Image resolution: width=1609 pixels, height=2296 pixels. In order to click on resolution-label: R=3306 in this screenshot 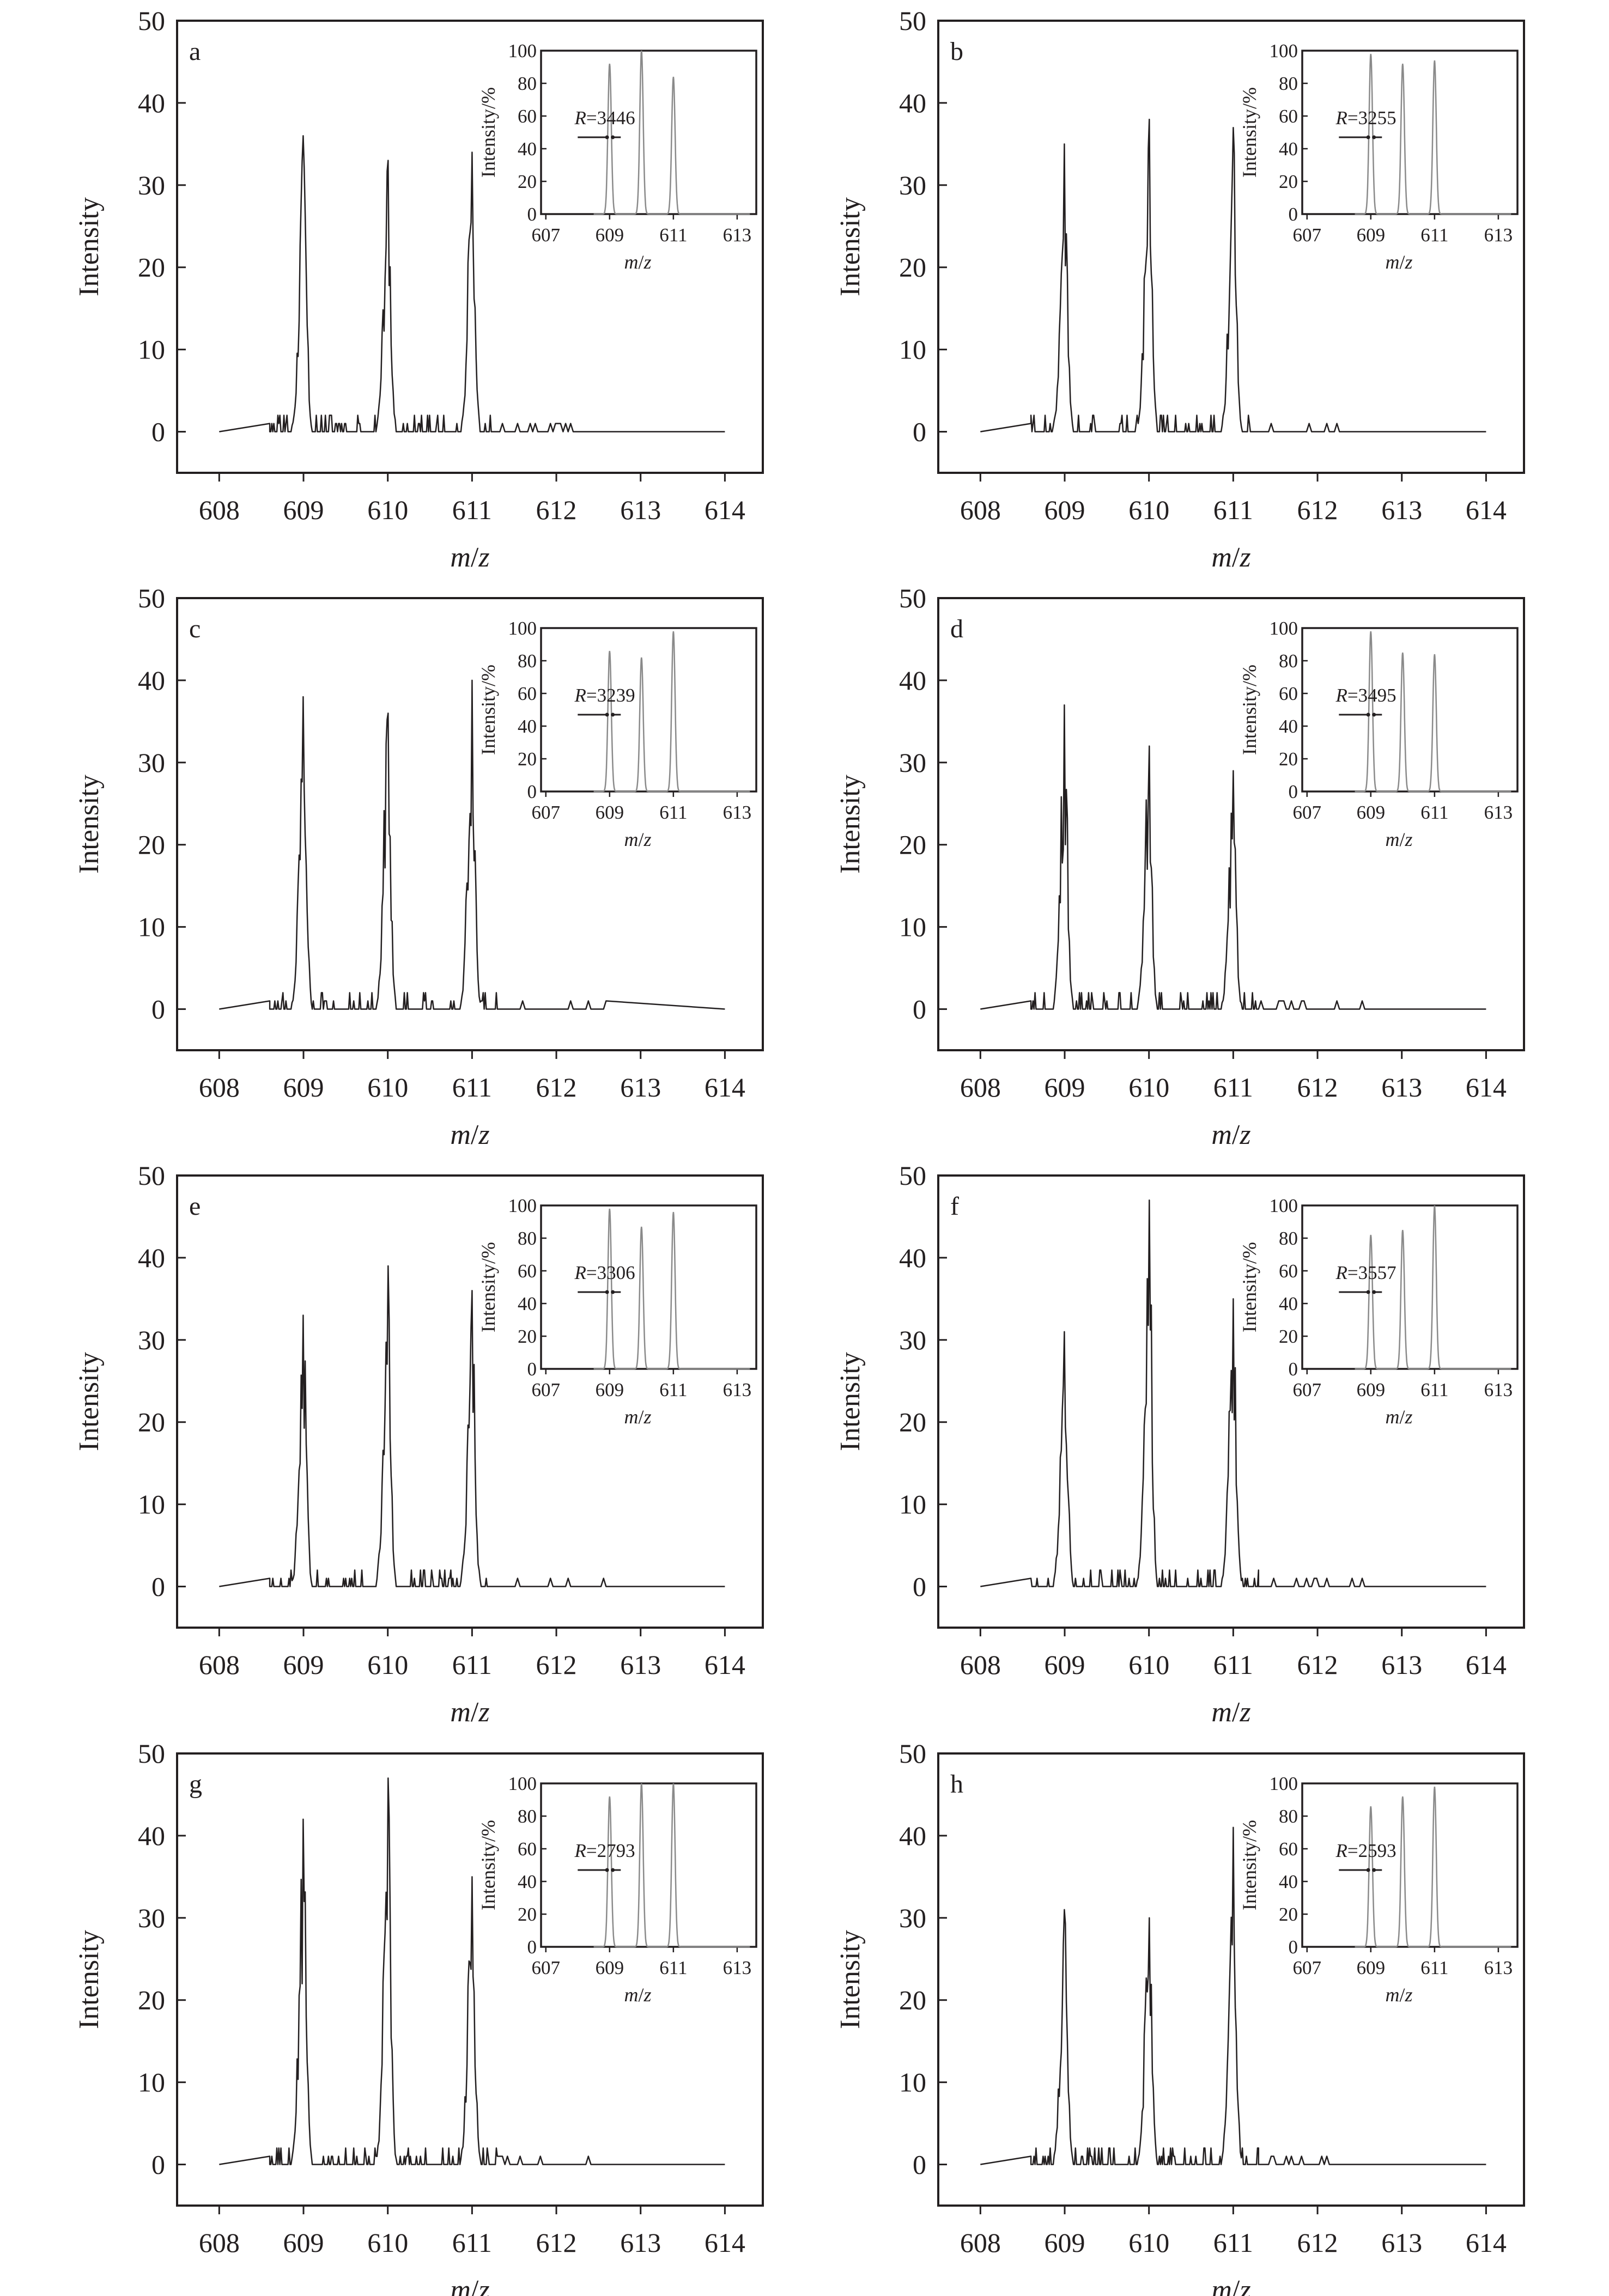, I will do `click(605, 1272)`.